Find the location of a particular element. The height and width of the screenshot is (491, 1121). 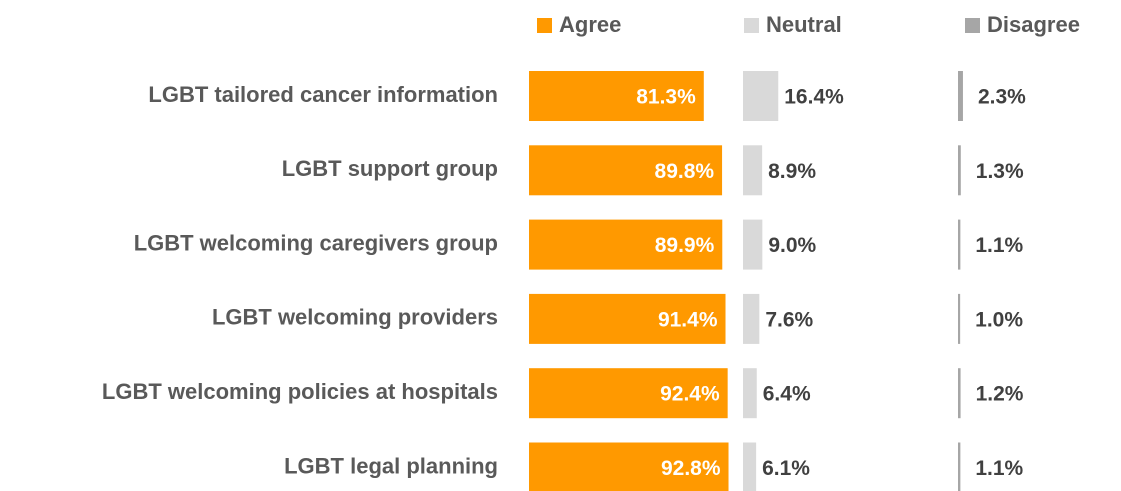

category-label: LGBT welcoming providers is located at coordinates (355, 317).